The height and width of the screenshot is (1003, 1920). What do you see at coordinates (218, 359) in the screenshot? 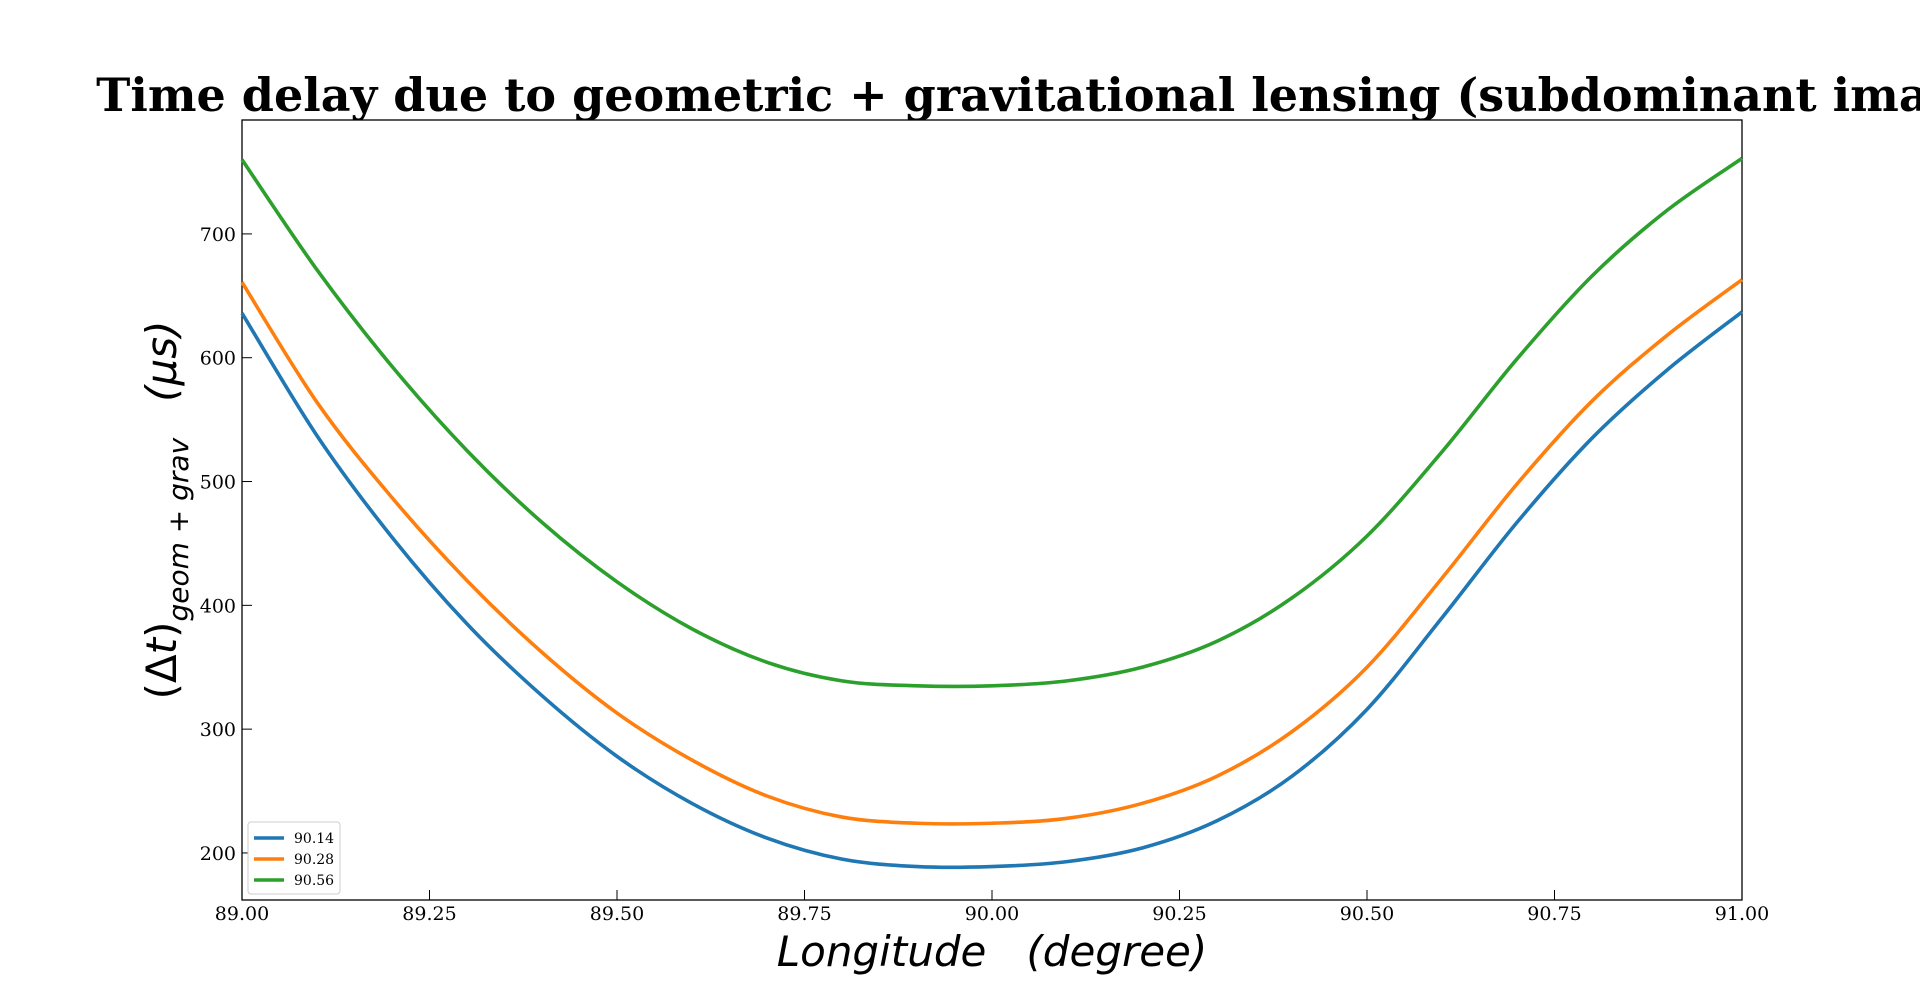
I see `y-tick-label: 600` at bounding box center [218, 359].